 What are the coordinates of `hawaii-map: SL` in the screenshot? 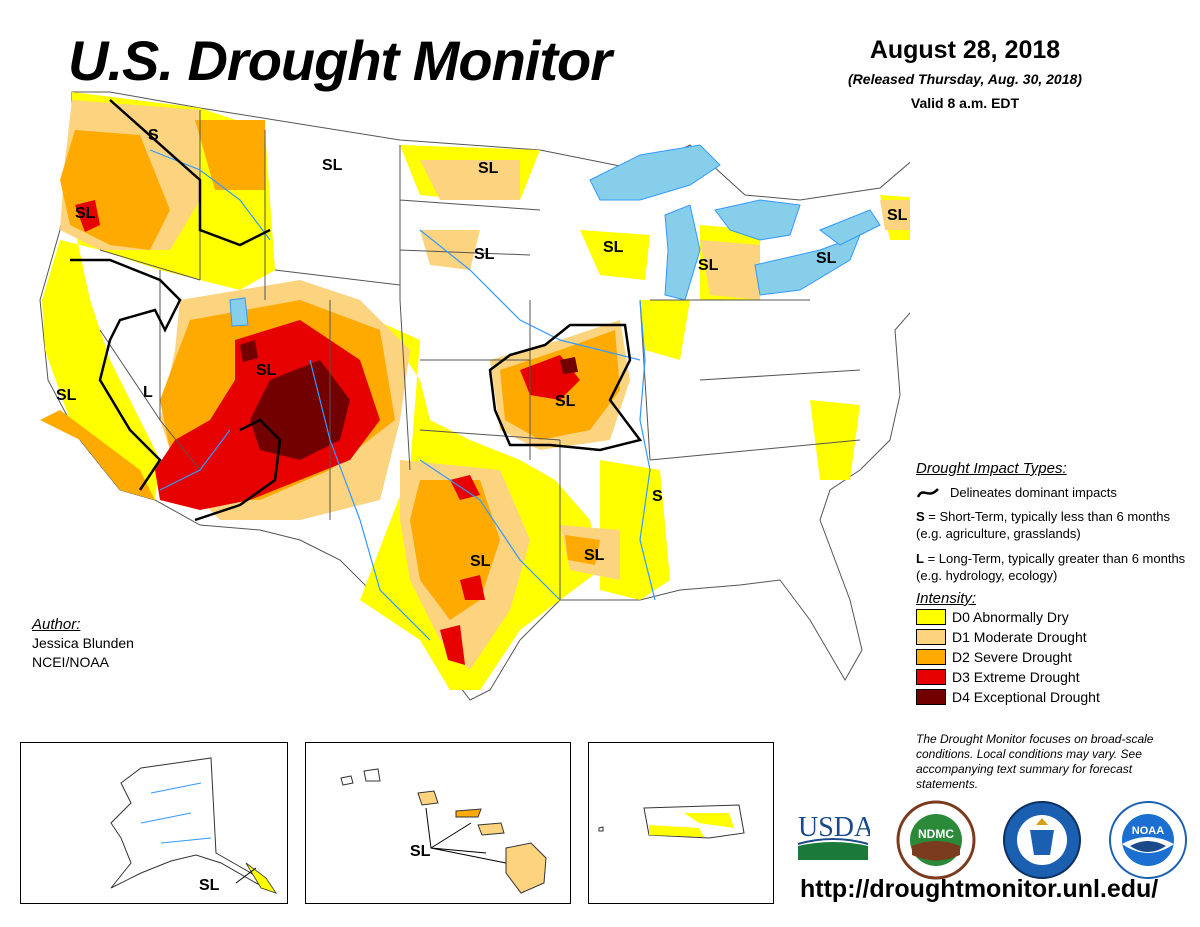 It's located at (443, 831).